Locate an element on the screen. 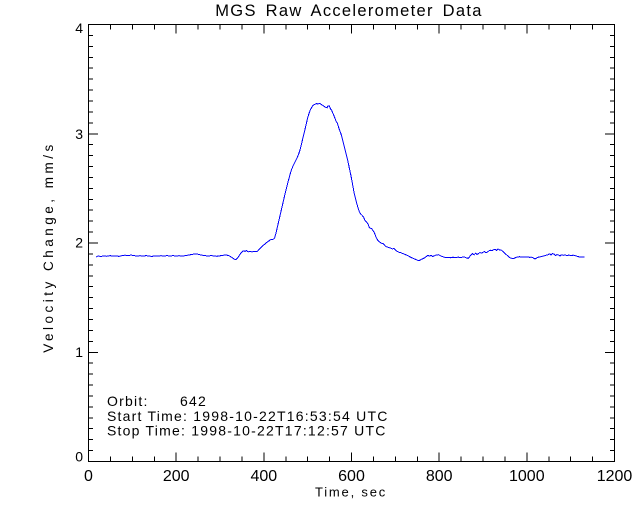 Image resolution: width=640 pixels, height=517 pixels. svg-text: 600 is located at coordinates (351, 476).